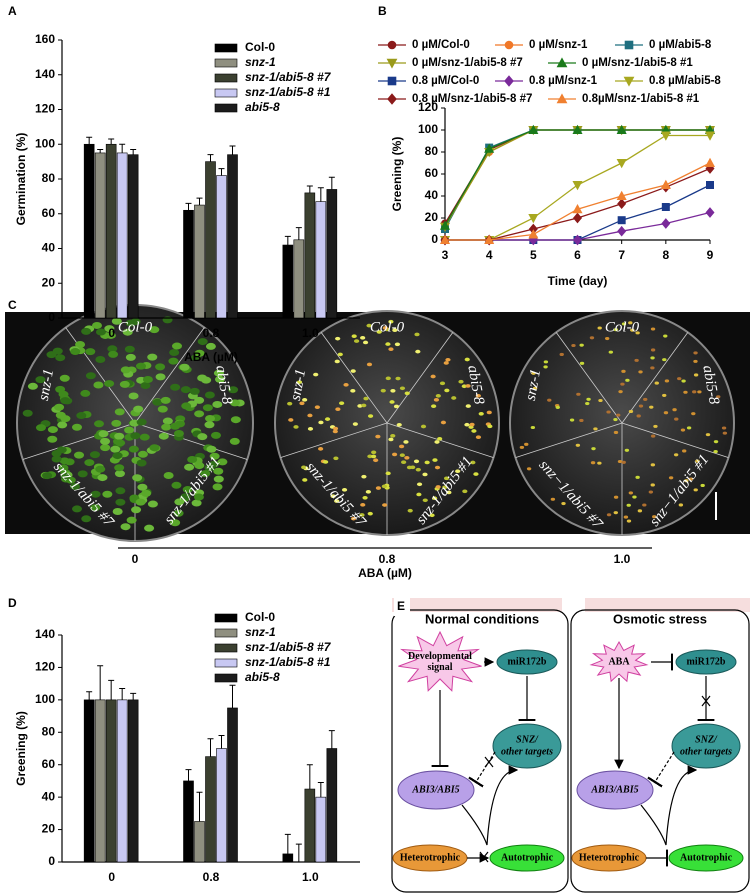 The height and width of the screenshot is (896, 754). I want to click on x-axis-label: ABA (µM), so click(211, 895).